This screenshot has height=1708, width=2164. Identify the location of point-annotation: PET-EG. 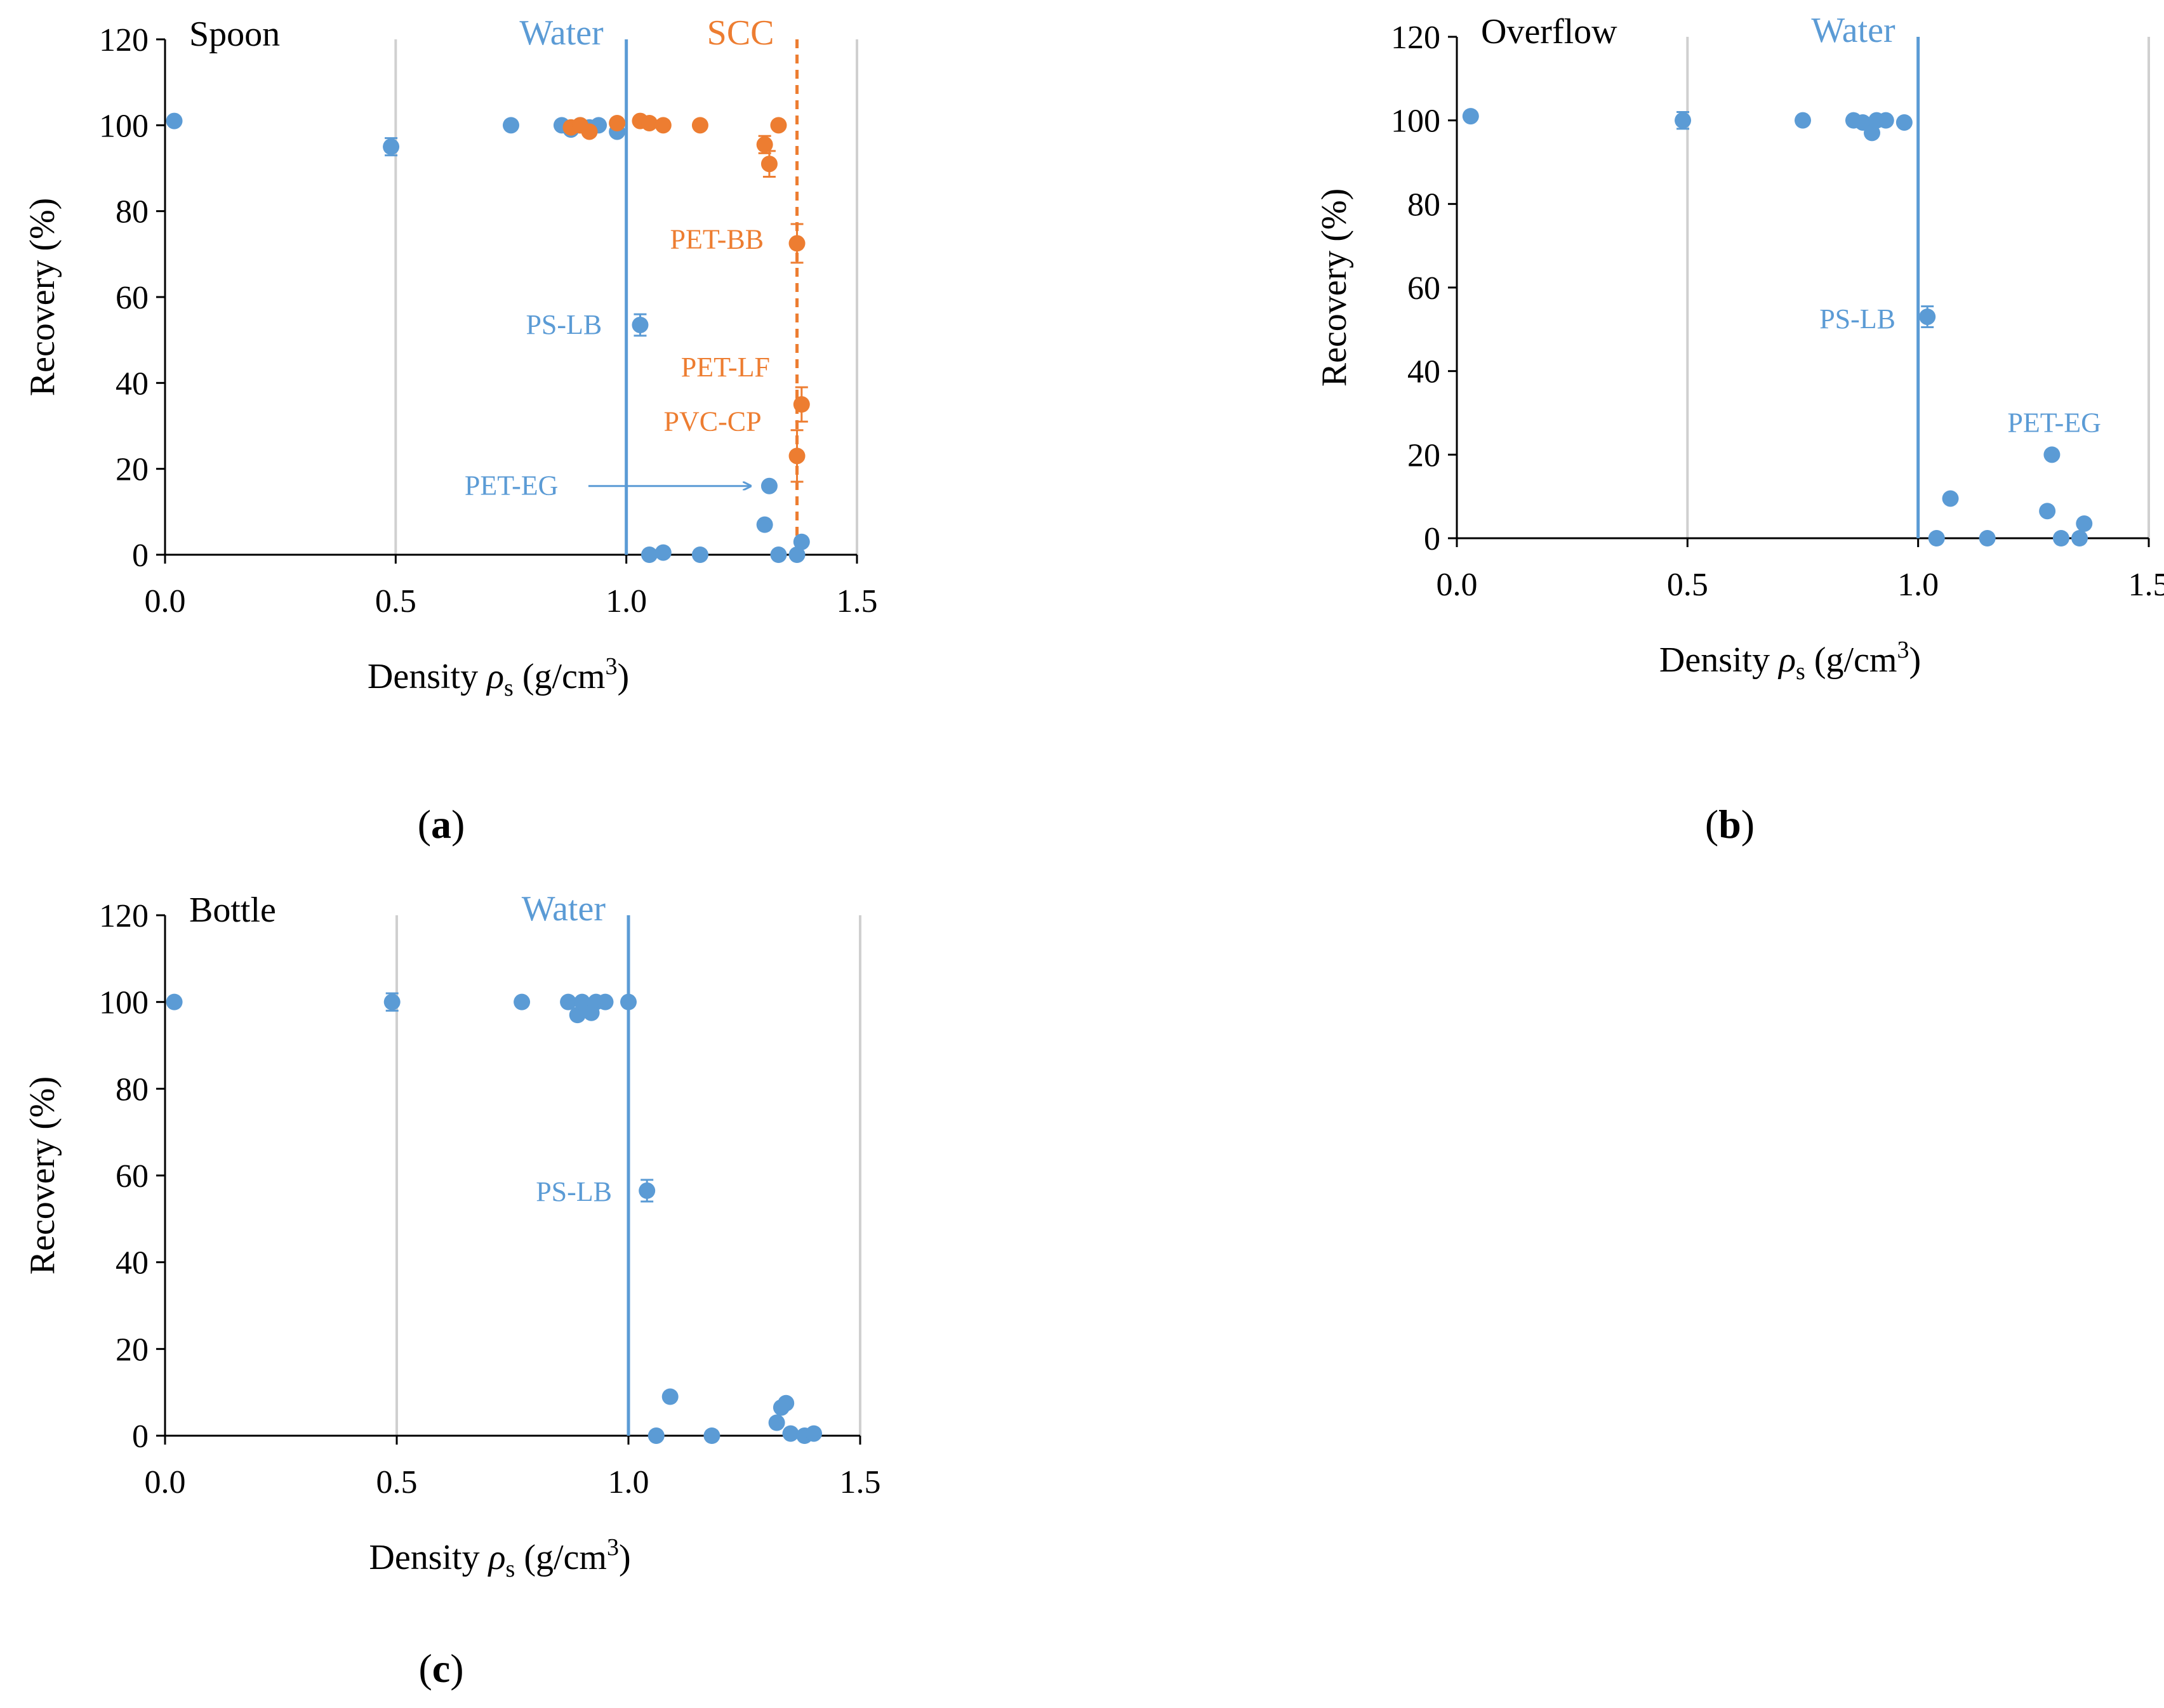
(2054, 422).